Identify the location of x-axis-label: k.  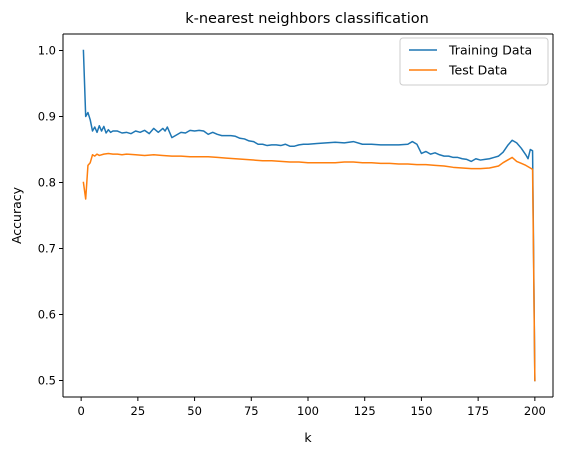
(308, 437).